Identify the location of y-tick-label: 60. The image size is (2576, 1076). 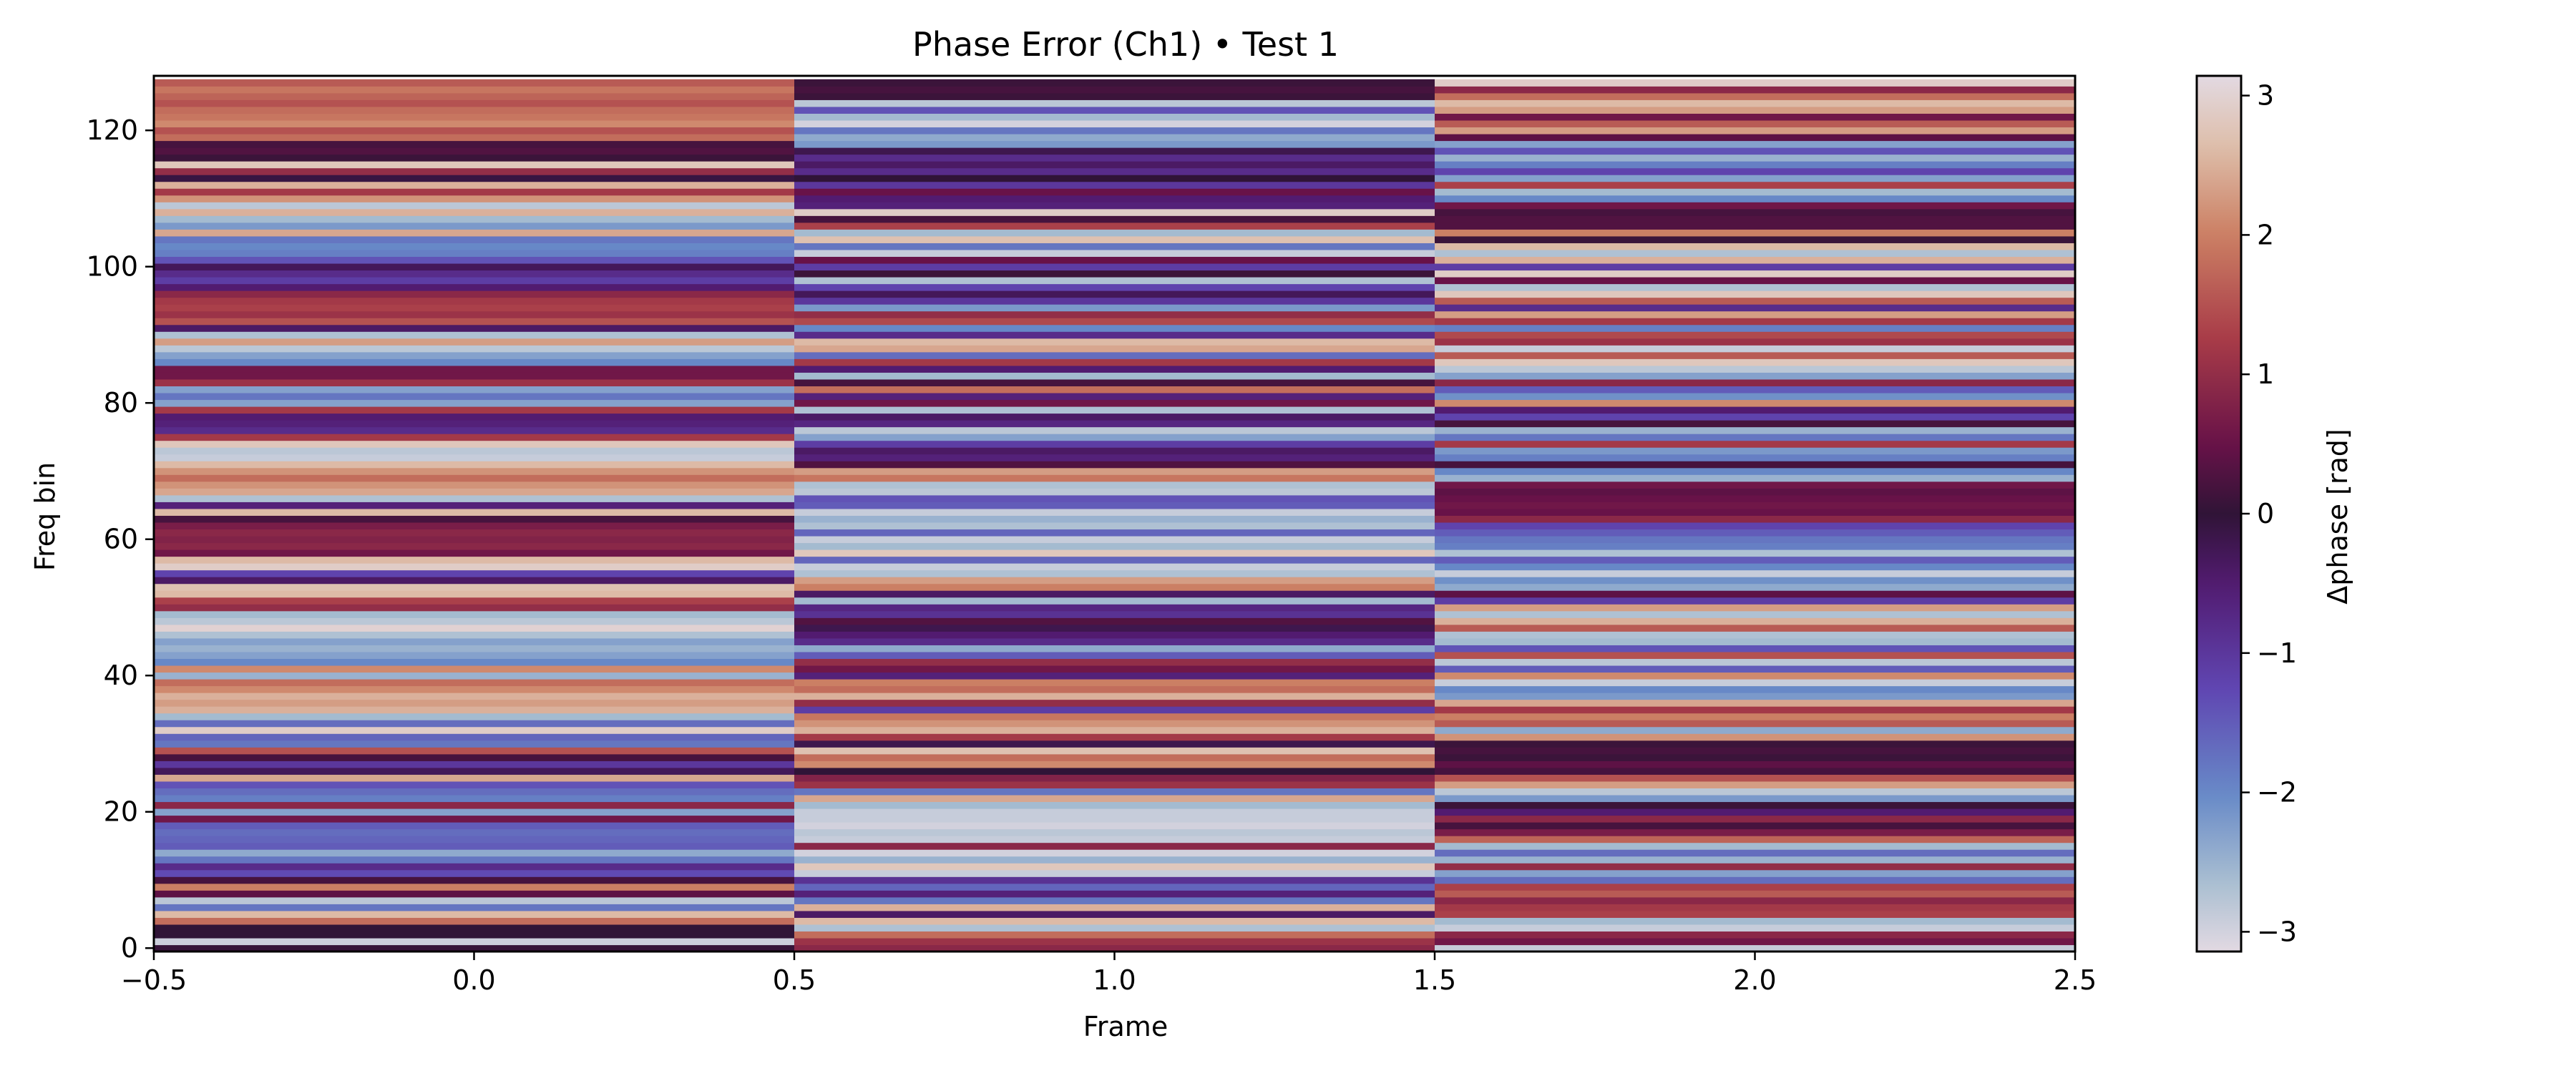
(121, 540).